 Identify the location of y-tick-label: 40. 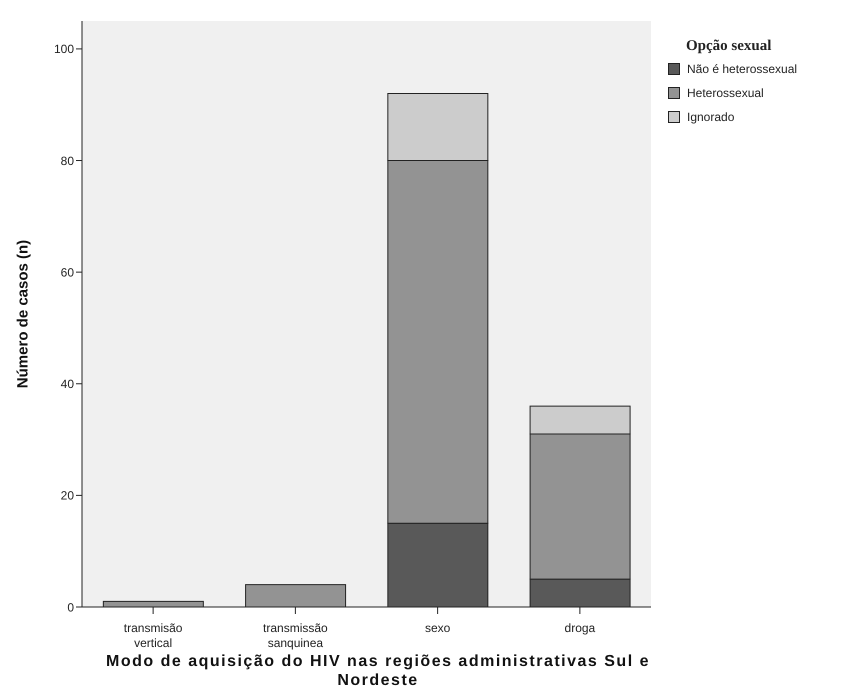
(67, 384).